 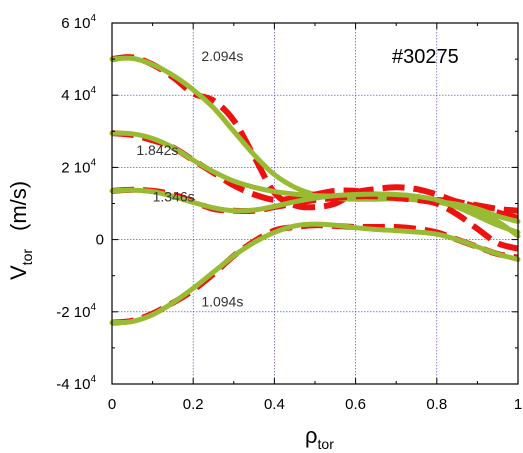 I want to click on y-tick-mantissa: -4 10, so click(x=73, y=384).